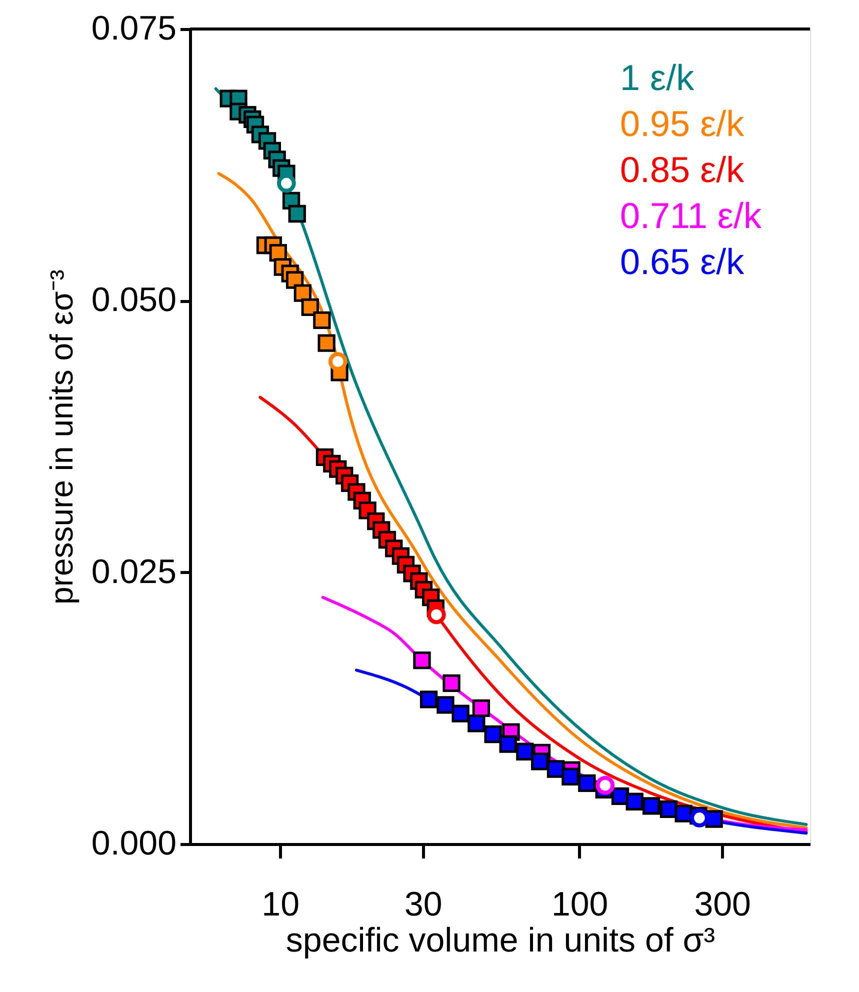  I want to click on x-tick-label: 100, so click(579, 905).